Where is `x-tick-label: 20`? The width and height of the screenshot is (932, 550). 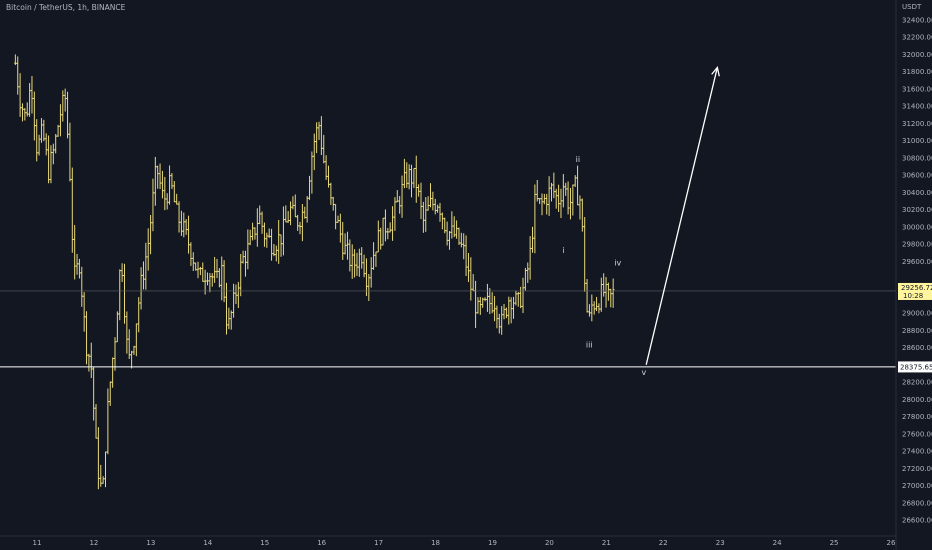 x-tick-label: 20 is located at coordinates (549, 543).